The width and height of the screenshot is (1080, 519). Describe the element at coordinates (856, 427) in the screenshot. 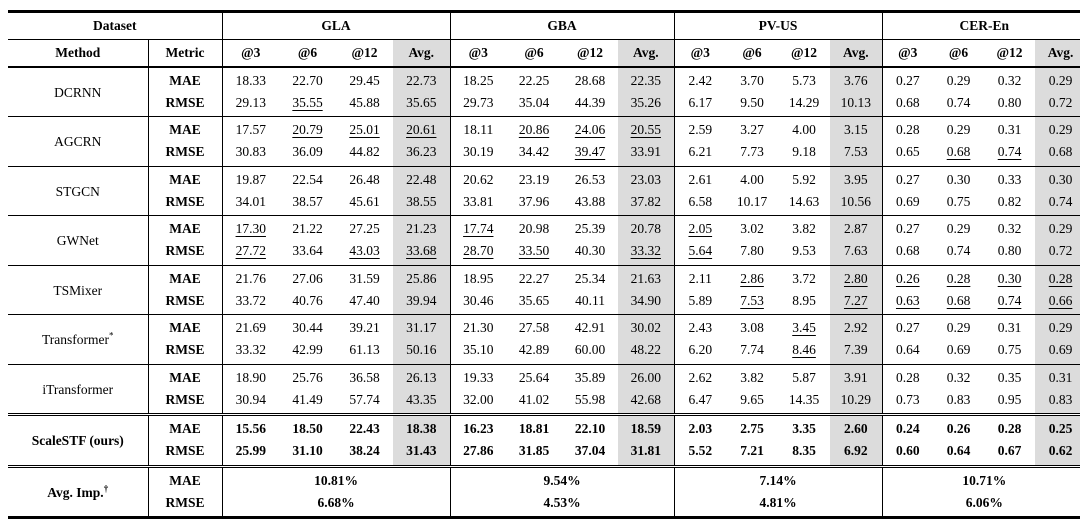

I see `data-cell: 2.60` at that location.